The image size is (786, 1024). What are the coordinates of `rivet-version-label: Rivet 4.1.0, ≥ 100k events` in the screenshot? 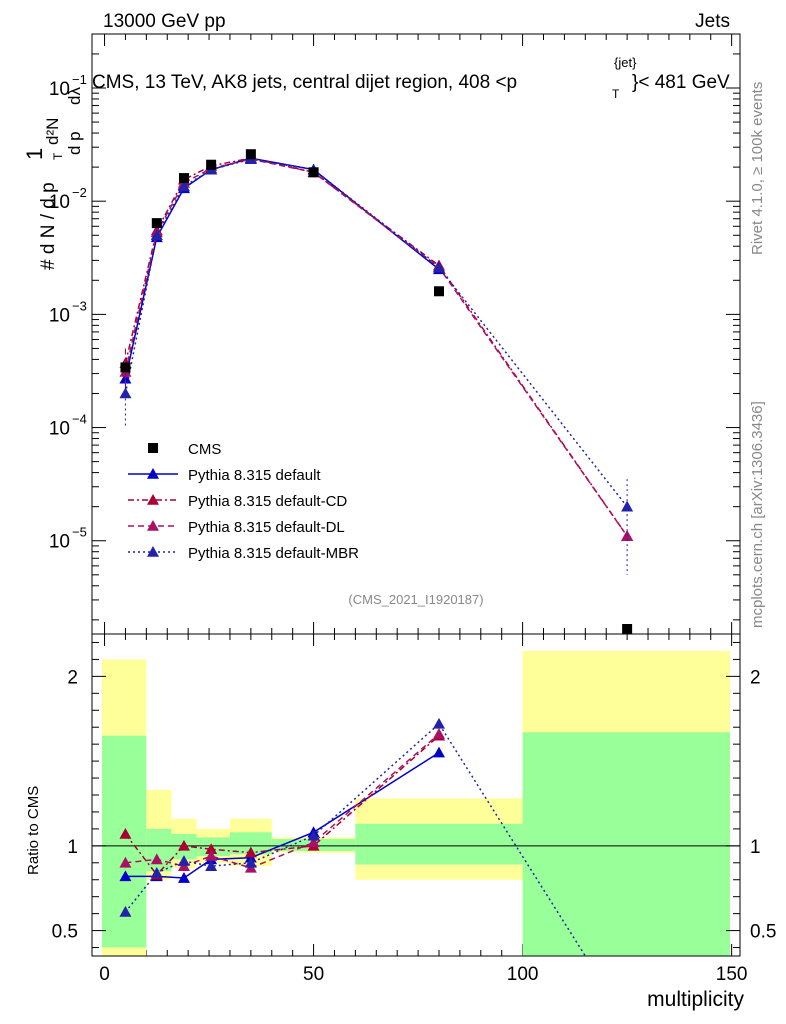 It's located at (757, 168).